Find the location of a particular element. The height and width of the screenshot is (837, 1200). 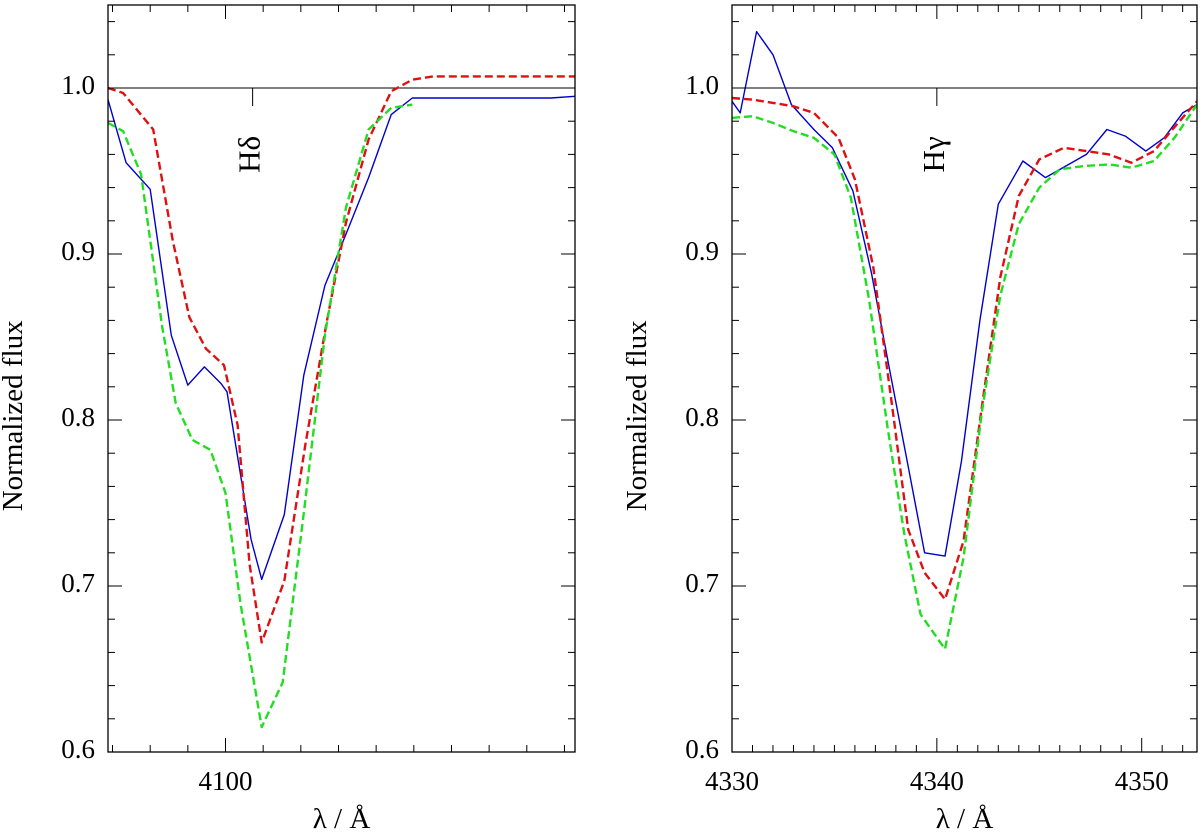

x-tick-label: 4350 is located at coordinates (1142, 781).